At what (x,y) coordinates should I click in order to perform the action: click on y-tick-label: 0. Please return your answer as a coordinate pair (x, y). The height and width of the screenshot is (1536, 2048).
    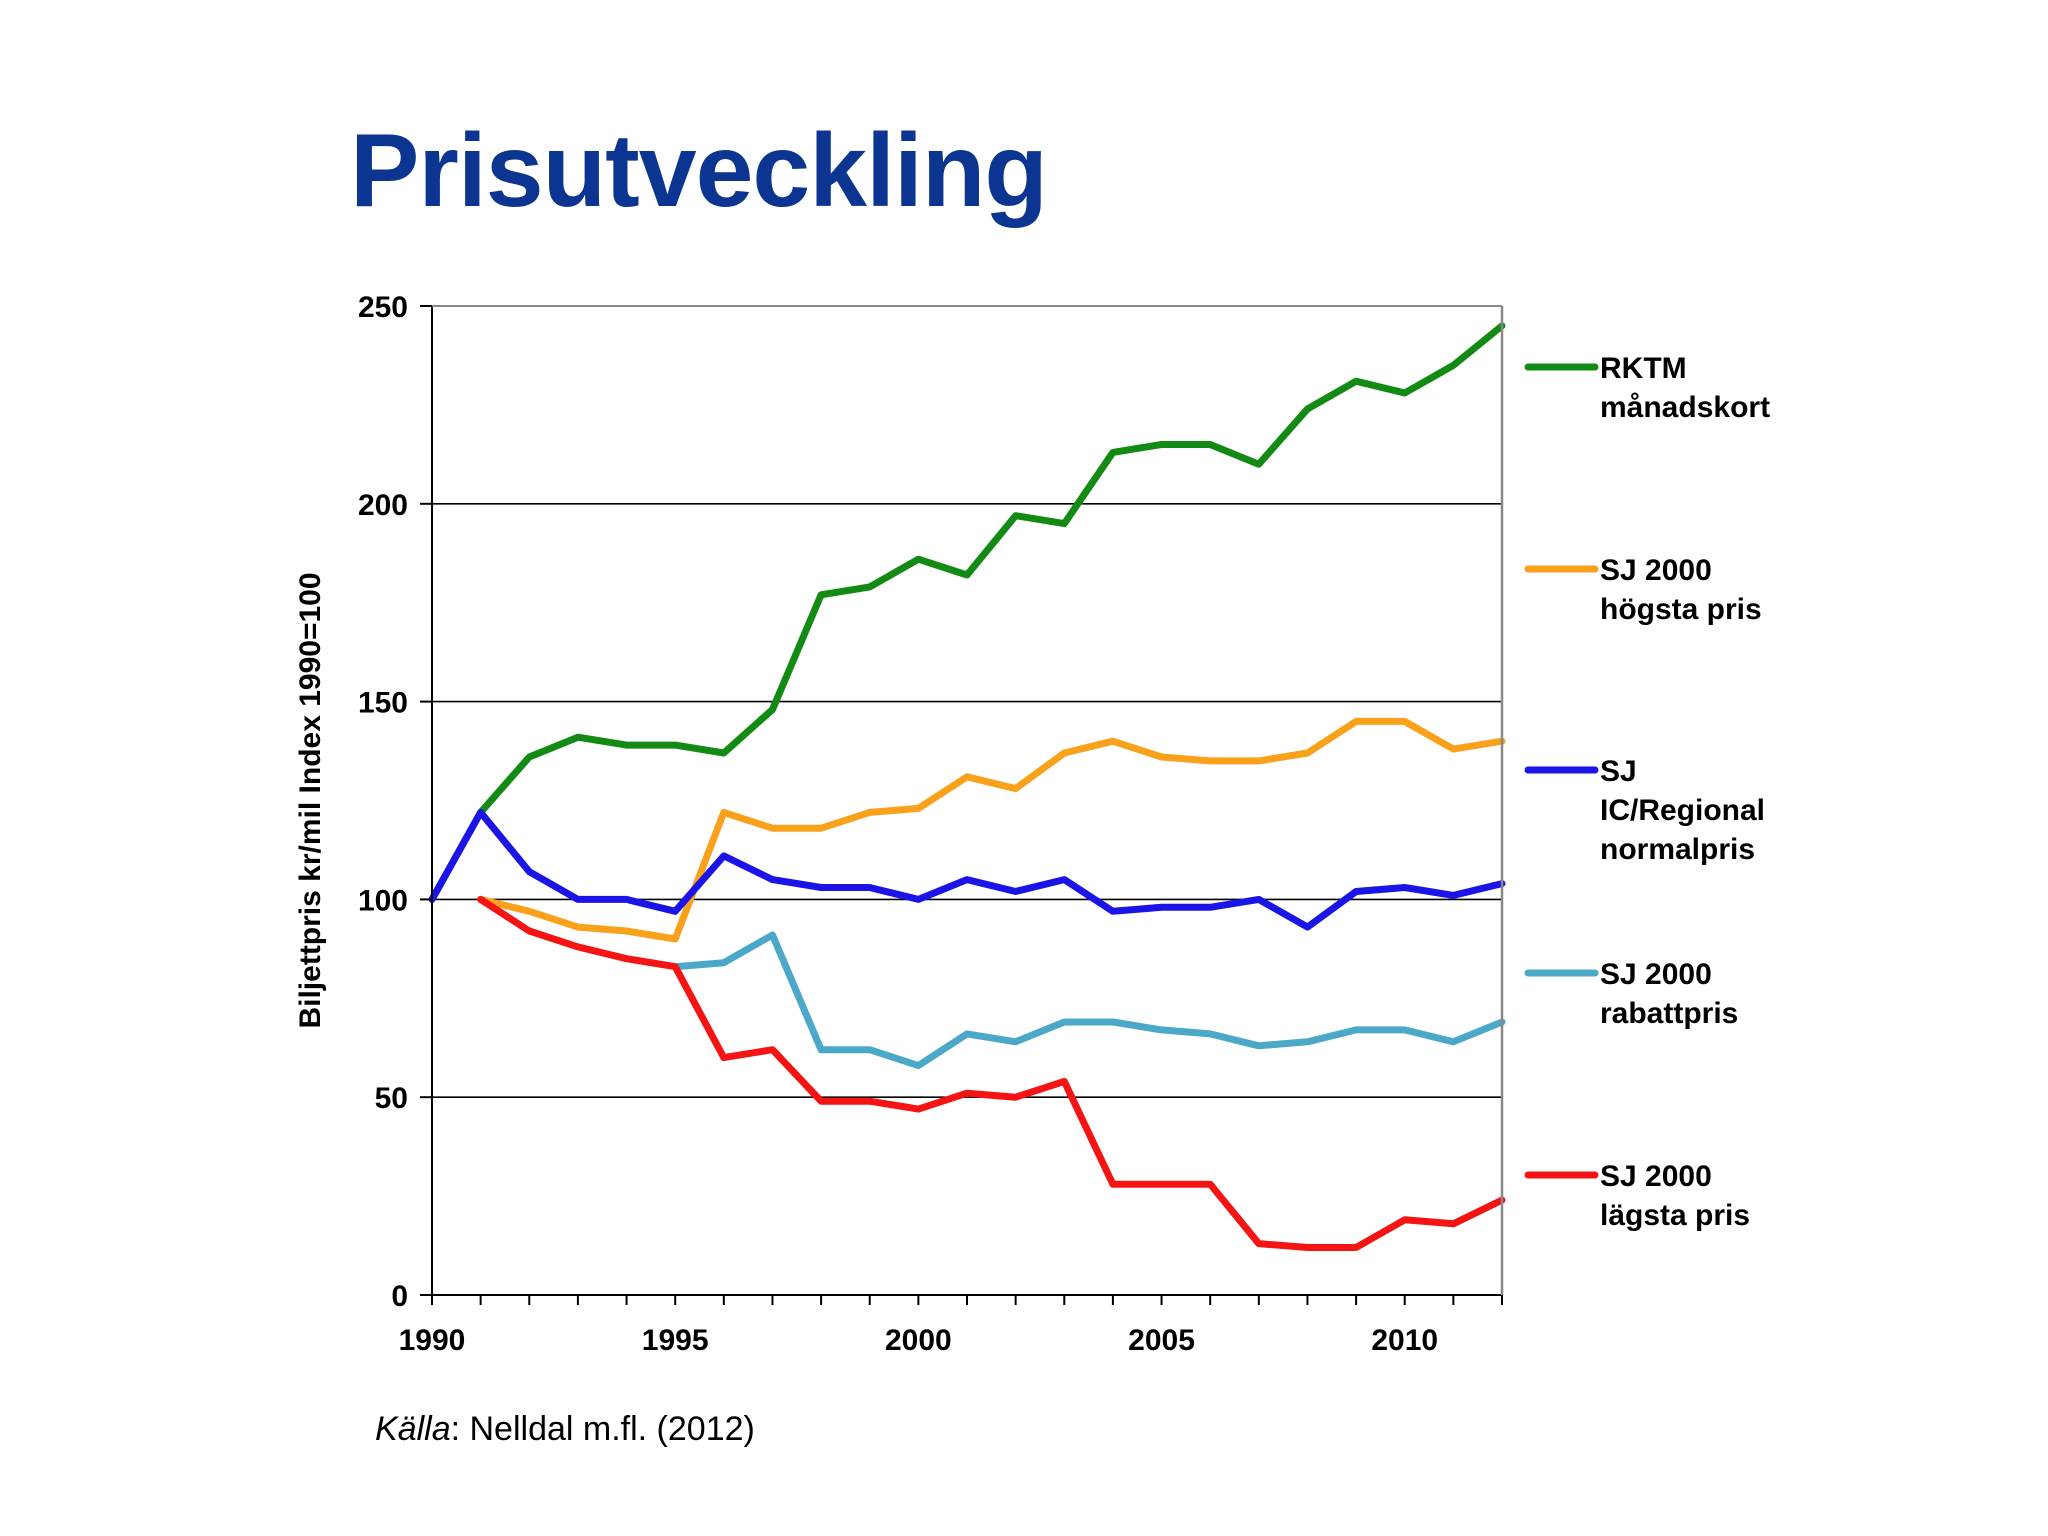
    Looking at the image, I should click on (399, 1296).